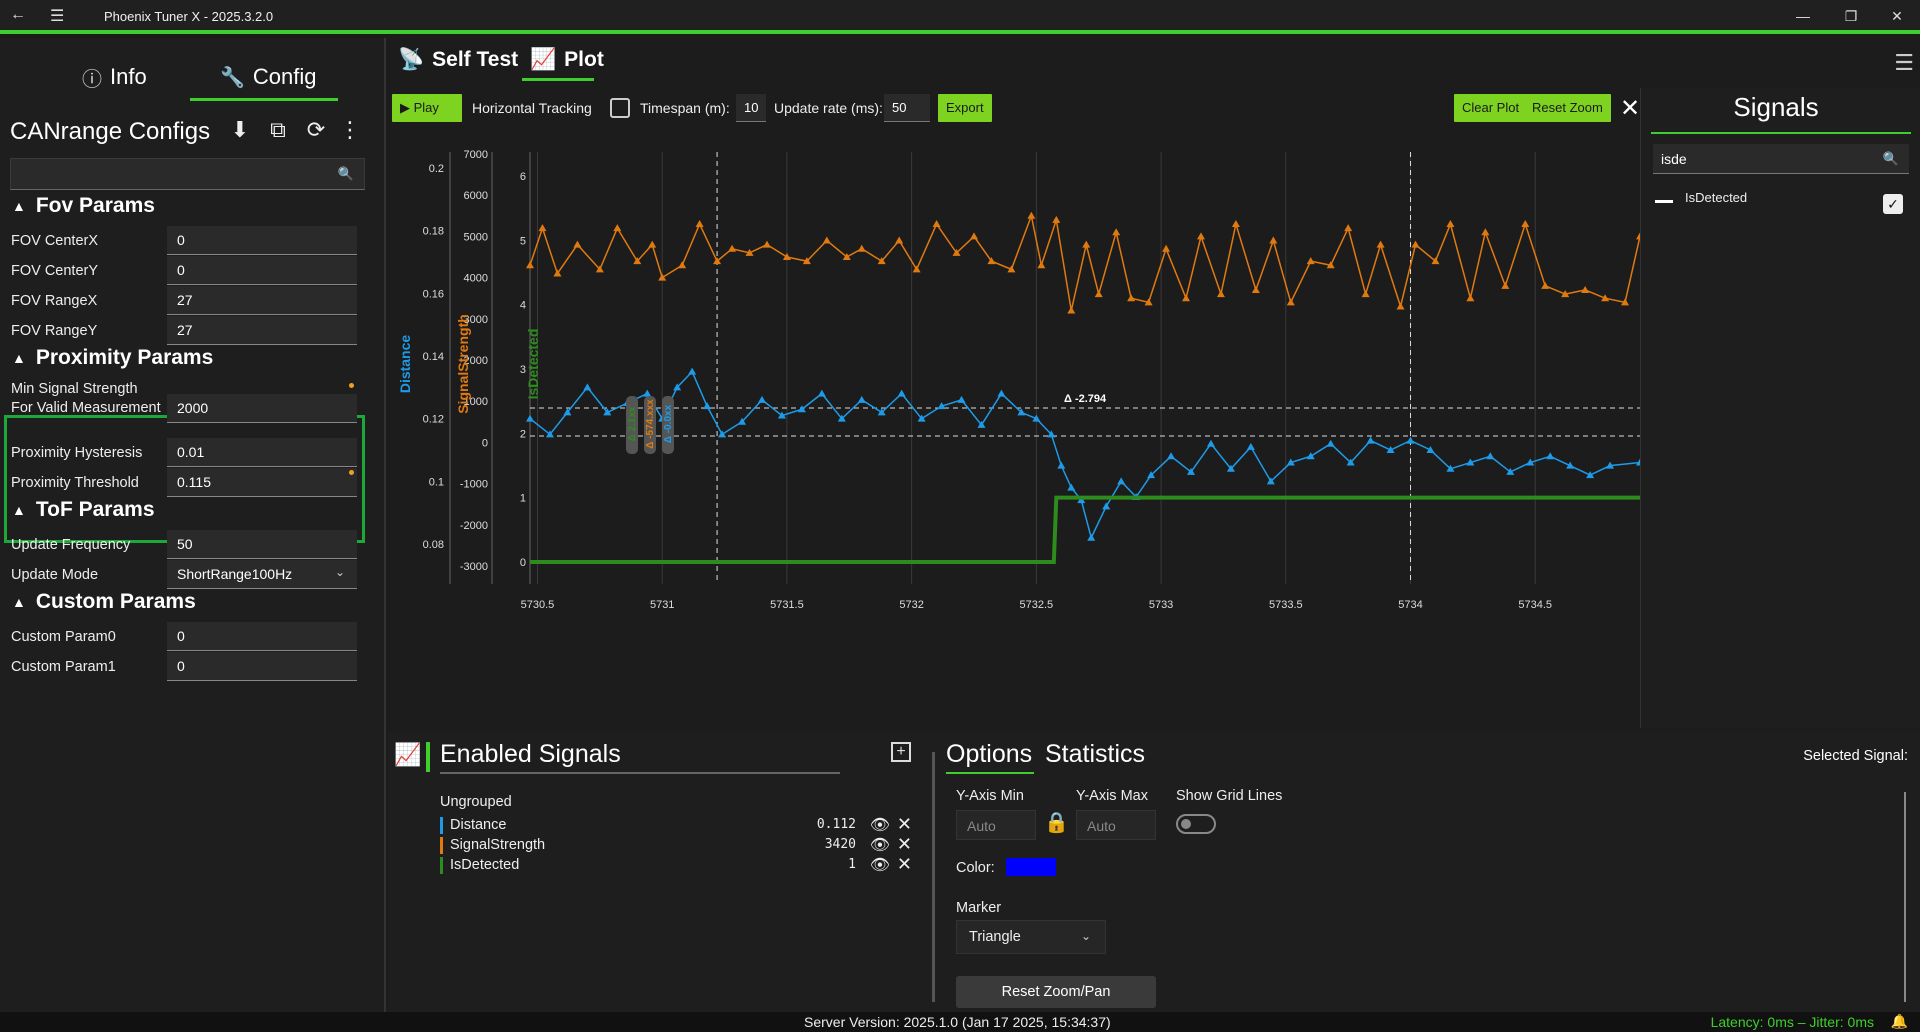 This screenshot has width=1920, height=1032. What do you see at coordinates (278, 129) in the screenshot?
I see `copy-icon: ⧉` at bounding box center [278, 129].